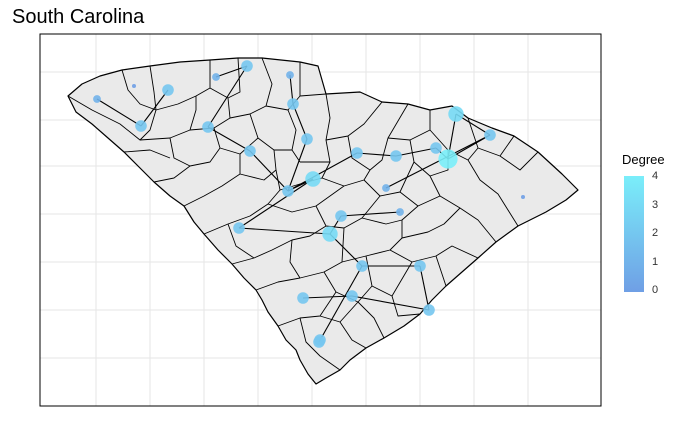  What do you see at coordinates (643, 159) in the screenshot?
I see `legend-title: Degree` at bounding box center [643, 159].